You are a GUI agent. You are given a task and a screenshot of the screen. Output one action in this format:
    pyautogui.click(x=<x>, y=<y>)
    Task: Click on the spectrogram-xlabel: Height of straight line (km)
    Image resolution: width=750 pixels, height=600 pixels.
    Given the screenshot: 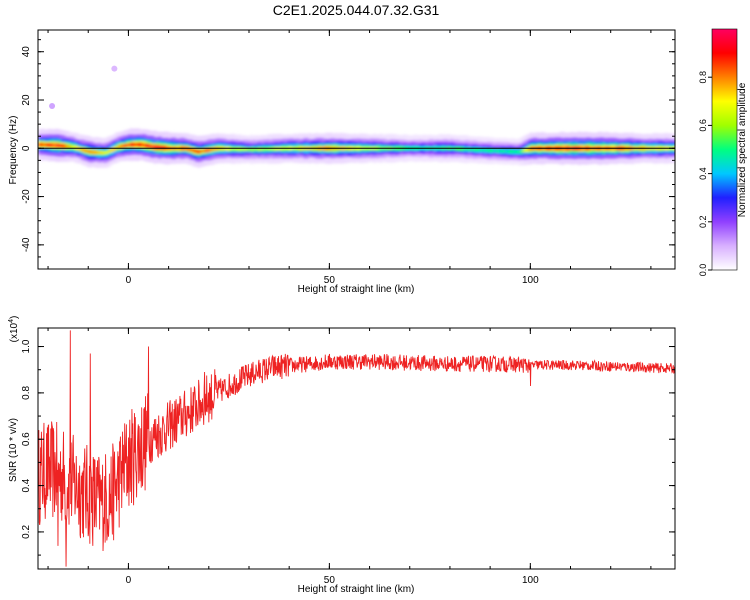 What is the action you would take?
    pyautogui.click(x=356, y=289)
    